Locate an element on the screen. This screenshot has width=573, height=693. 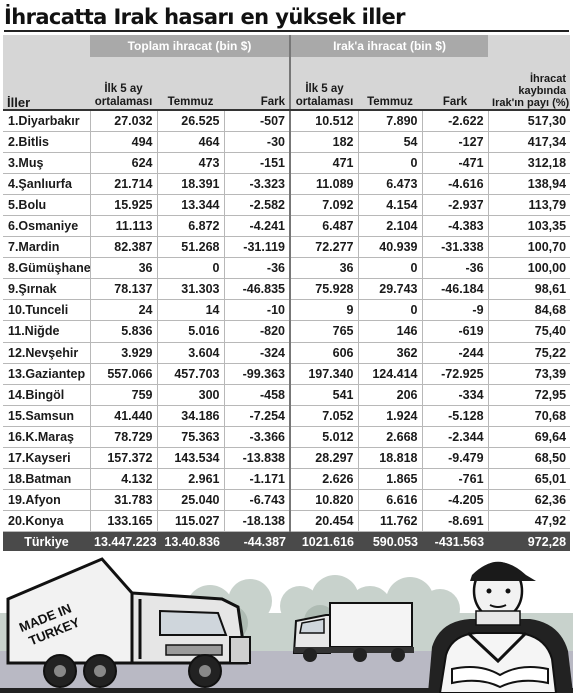
cell-total-diff: -820 is located at coordinates (256, 331).